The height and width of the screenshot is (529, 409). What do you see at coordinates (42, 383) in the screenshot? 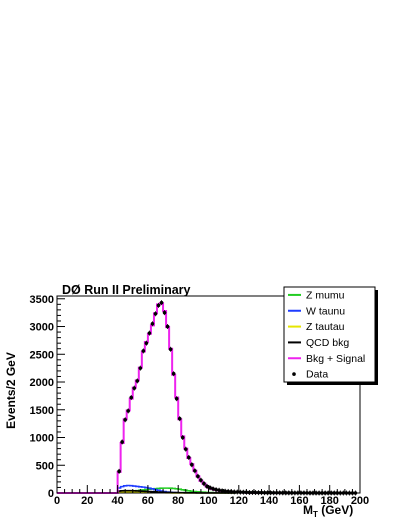
I see `y-tick-label: 2000` at bounding box center [42, 383].